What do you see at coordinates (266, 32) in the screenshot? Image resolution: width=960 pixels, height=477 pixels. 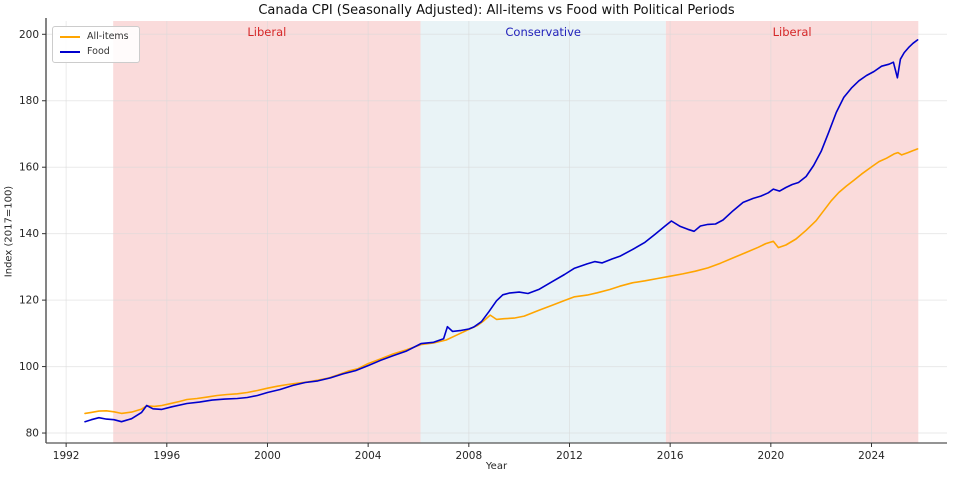 I see `band-label-liberal-0: Liberal` at bounding box center [266, 32].